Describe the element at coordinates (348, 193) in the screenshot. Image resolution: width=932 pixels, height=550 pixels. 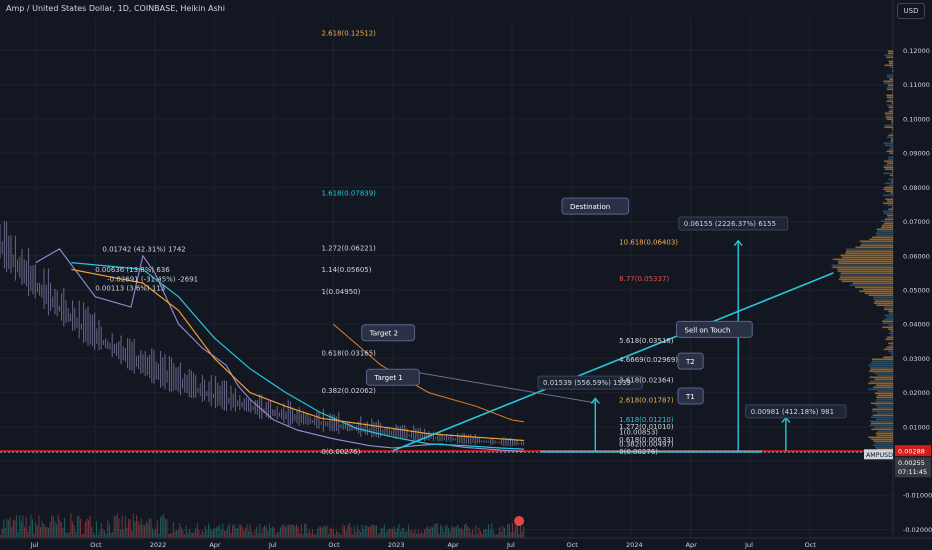
I see `fib-label: 1.618(0.07839)` at that location.